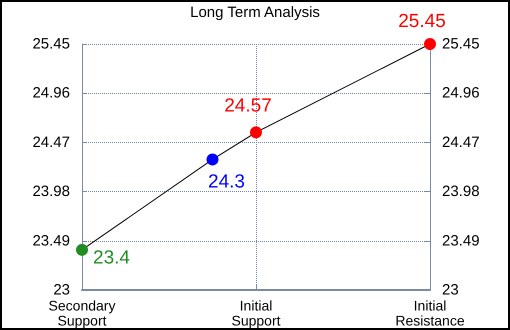 This screenshot has height=330, width=510. I want to click on y2-tick-label: 24.47, so click(461, 142).